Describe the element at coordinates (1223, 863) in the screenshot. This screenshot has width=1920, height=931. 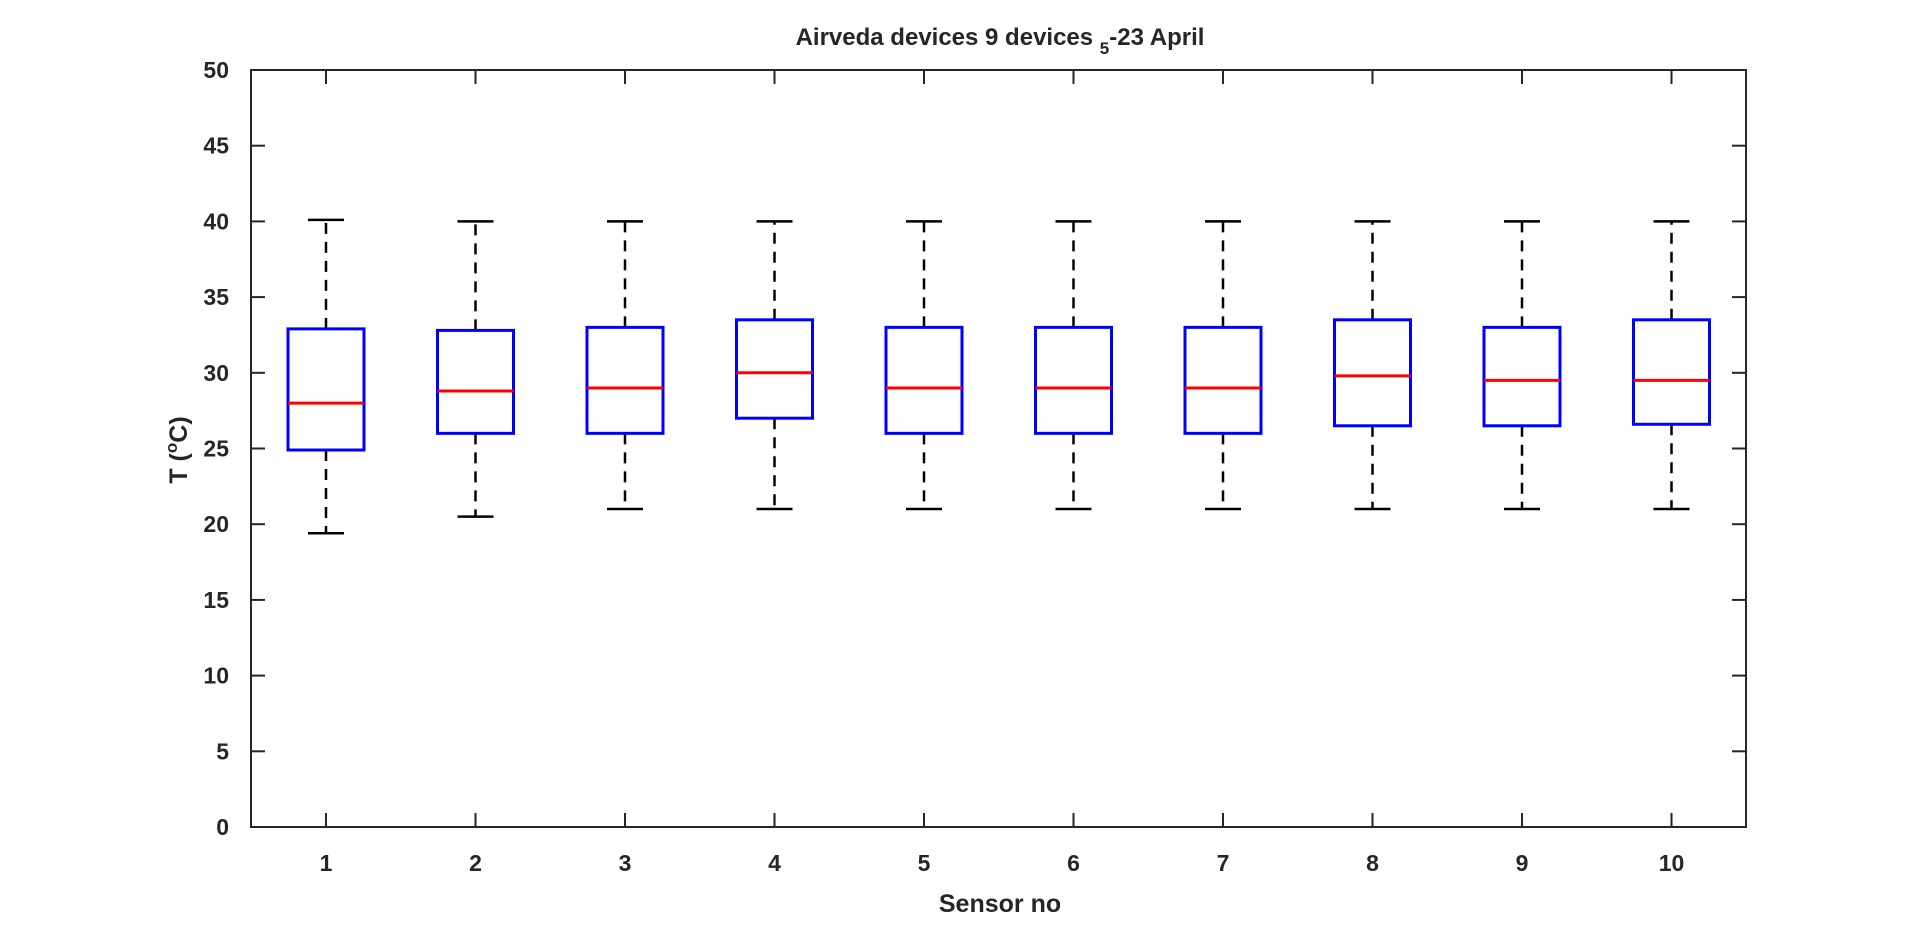
I see `x-tick-label: 7` at that location.